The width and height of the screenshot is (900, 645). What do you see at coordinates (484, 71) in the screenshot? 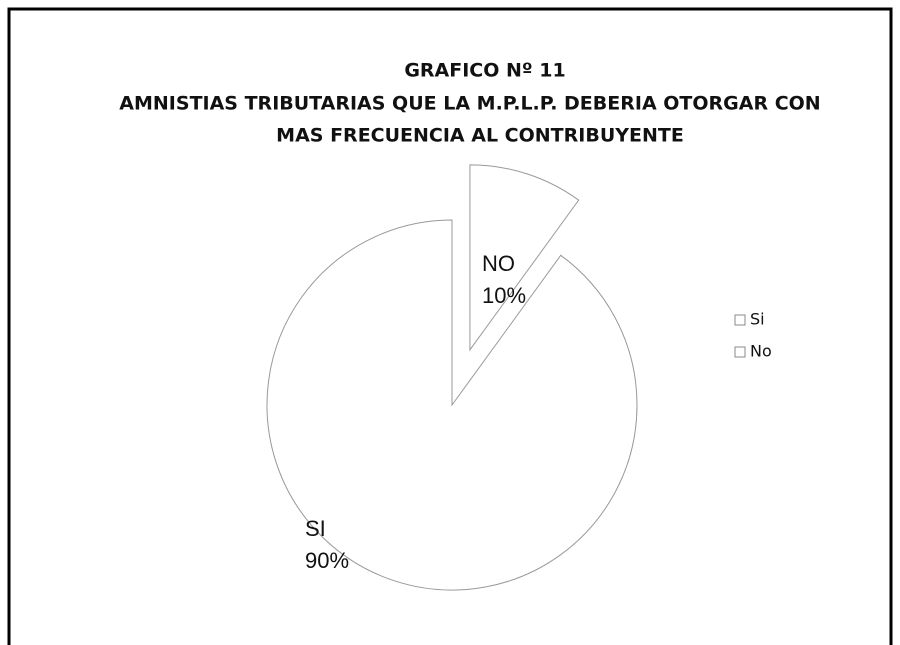
I see `chart-title: GRAFICO Nº 11` at bounding box center [484, 71].